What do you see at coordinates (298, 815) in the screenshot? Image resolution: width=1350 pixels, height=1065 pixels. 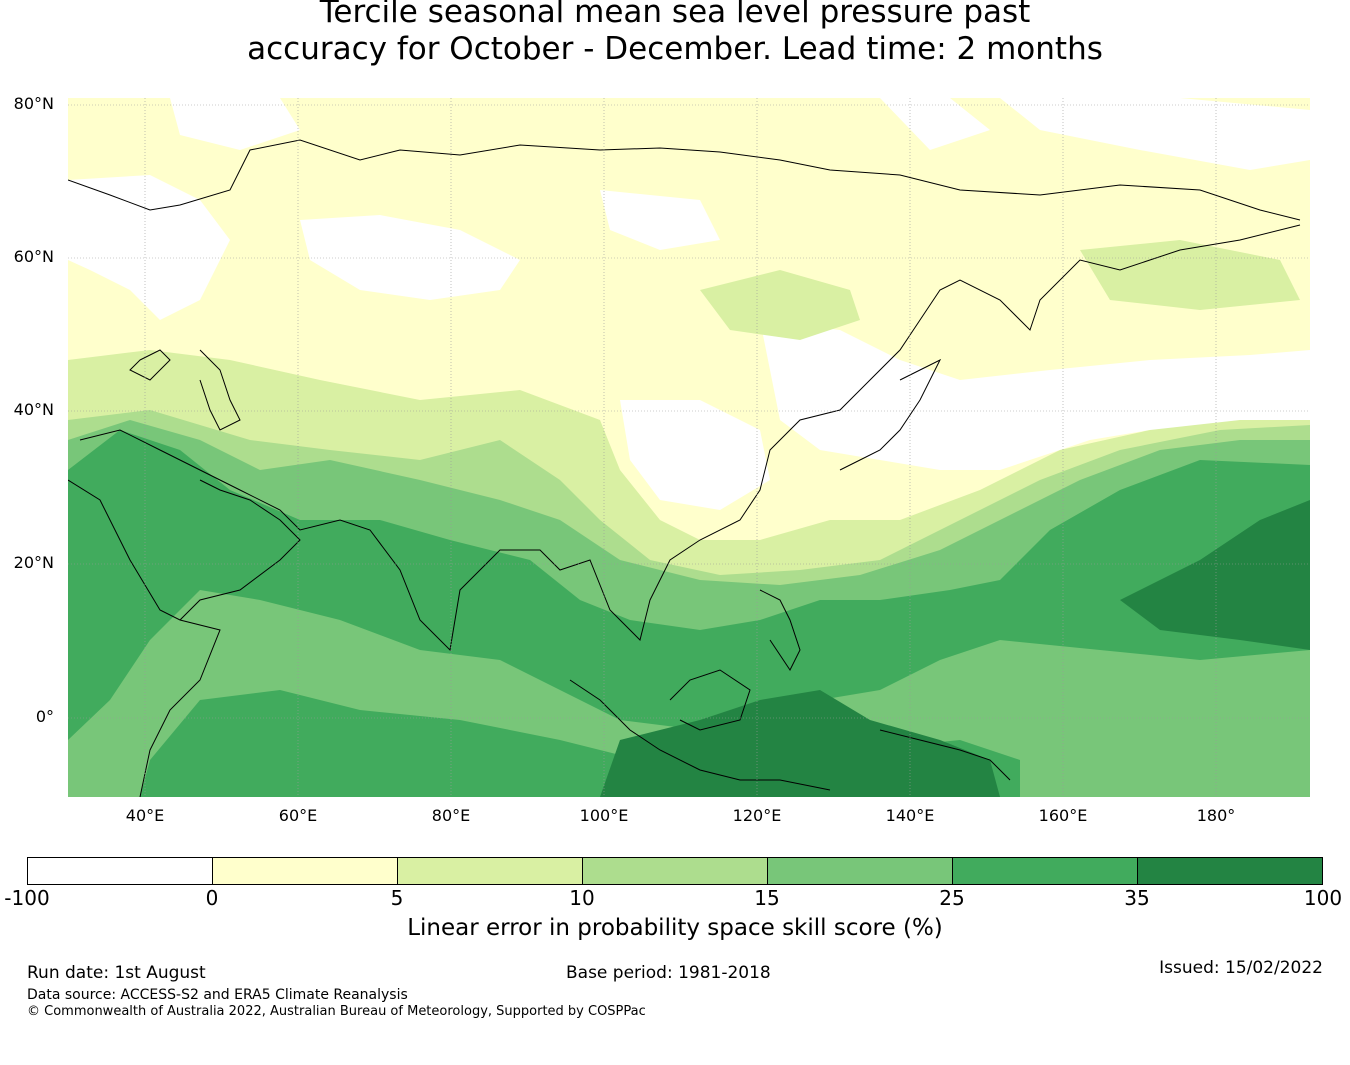 I see `lon-label: 60°E` at bounding box center [298, 815].